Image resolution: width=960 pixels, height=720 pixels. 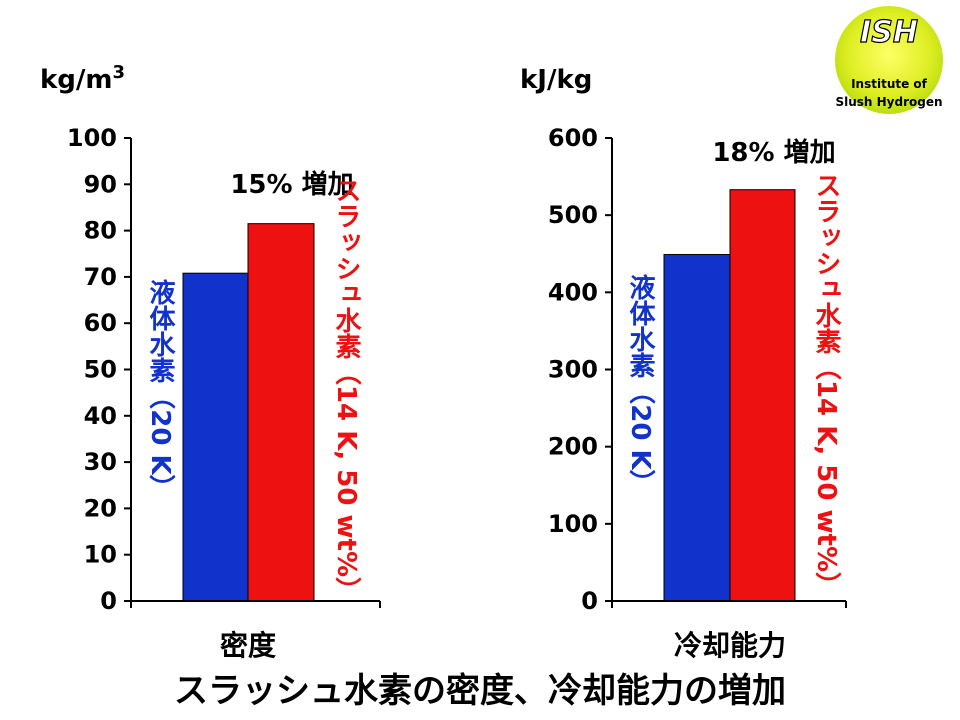 What do you see at coordinates (100, 508) in the screenshot?
I see `y-tick-label: 20` at bounding box center [100, 508].